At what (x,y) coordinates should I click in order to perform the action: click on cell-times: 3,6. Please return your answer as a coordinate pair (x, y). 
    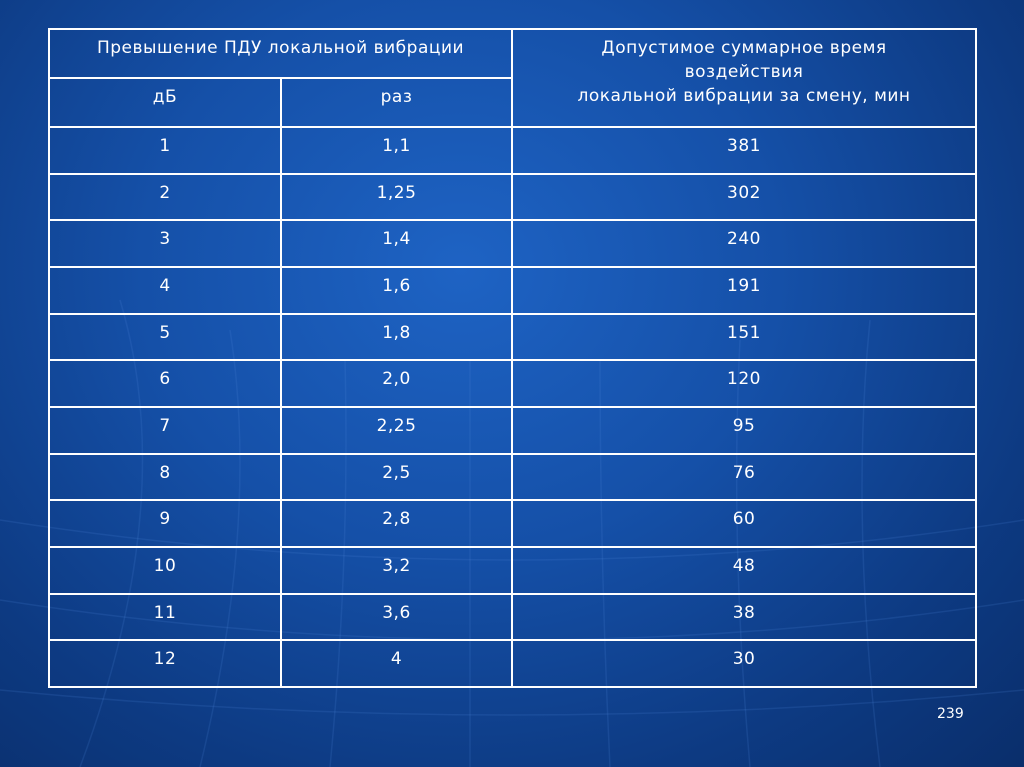
    Looking at the image, I should click on (396, 617).